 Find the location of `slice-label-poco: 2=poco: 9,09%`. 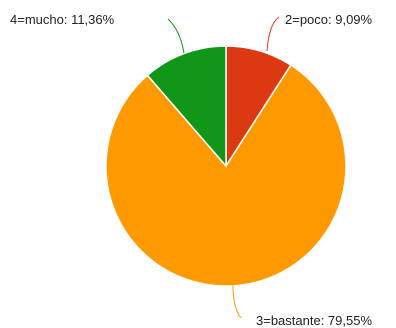

slice-label-poco: 2=poco: 9,09% is located at coordinates (329, 19).